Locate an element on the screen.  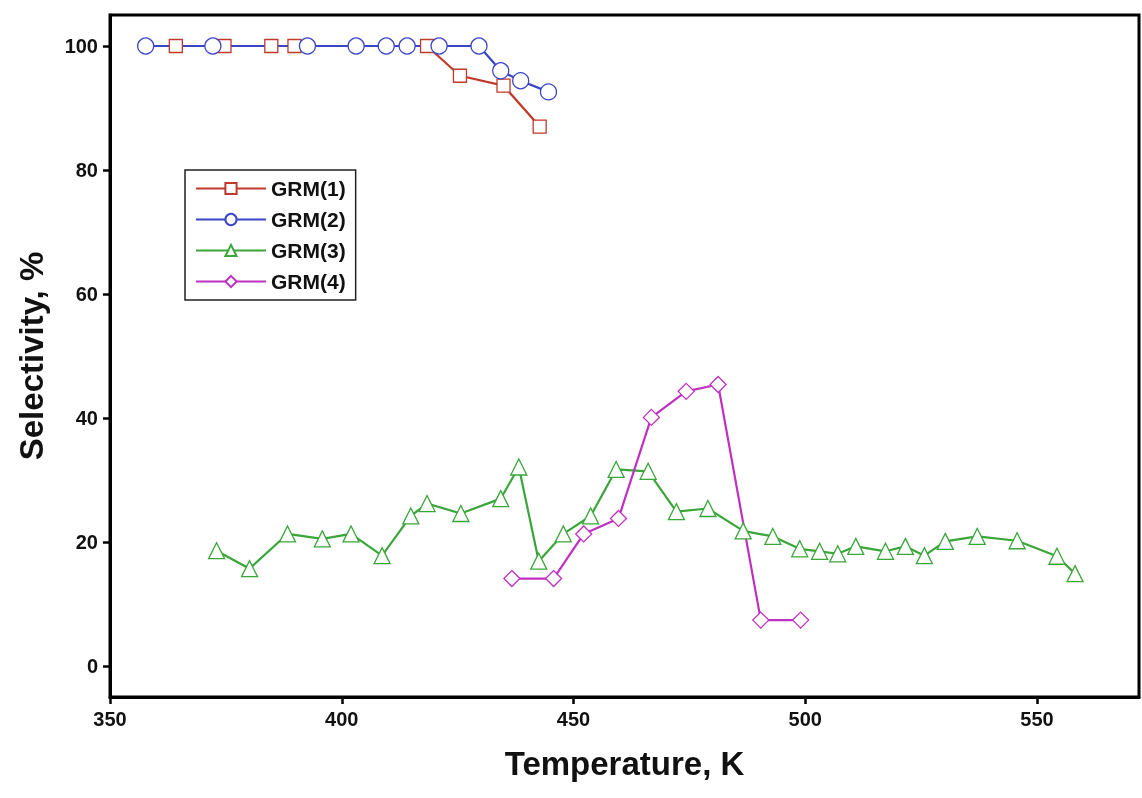
y-tick-label: 40 is located at coordinates (86, 418).